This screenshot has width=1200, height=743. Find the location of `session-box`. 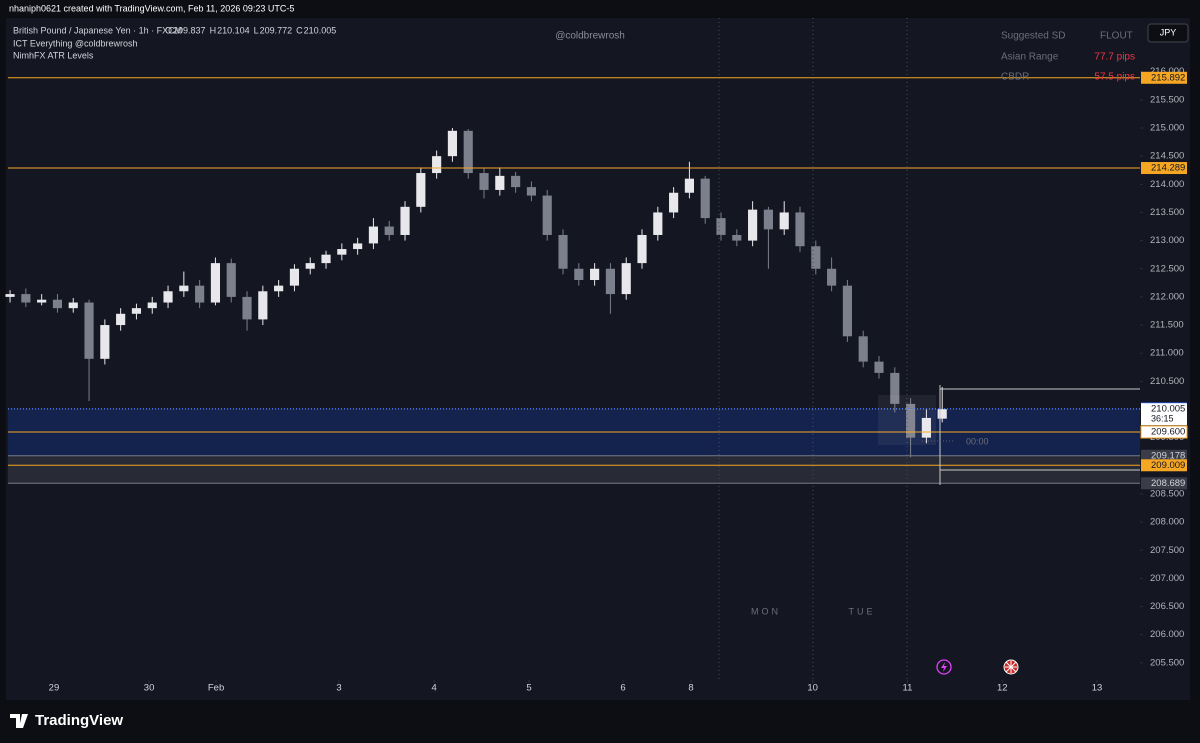

session-box is located at coordinates (907, 420).